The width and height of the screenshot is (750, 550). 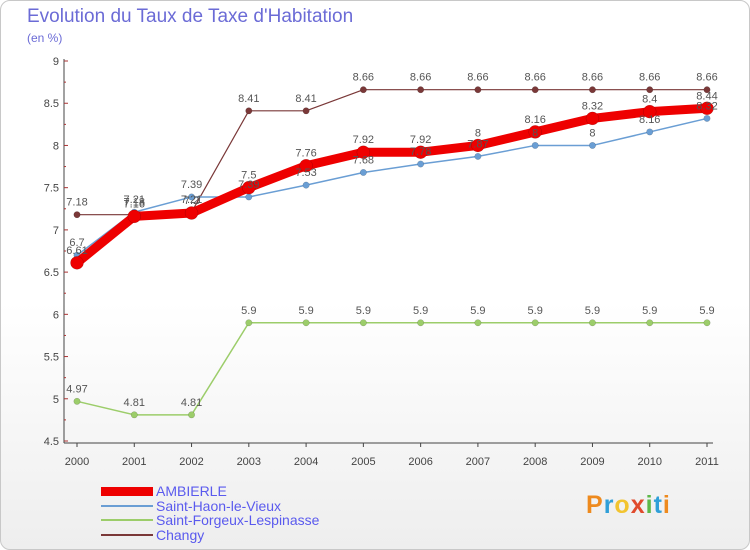 I want to click on x-tick-label: 2008, so click(x=535, y=462).